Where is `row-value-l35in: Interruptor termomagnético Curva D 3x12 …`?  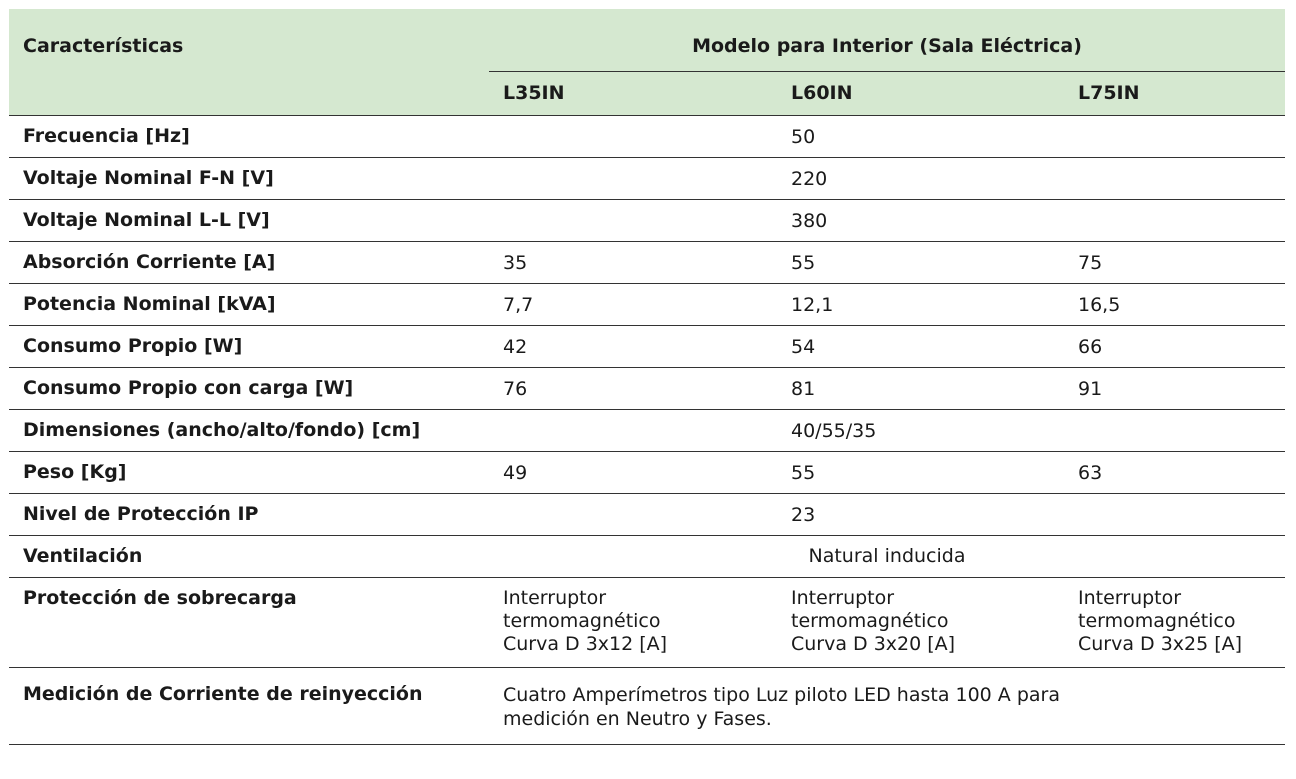 row-value-l35in: Interruptor termomagnético Curva D 3x12 … is located at coordinates (585, 621).